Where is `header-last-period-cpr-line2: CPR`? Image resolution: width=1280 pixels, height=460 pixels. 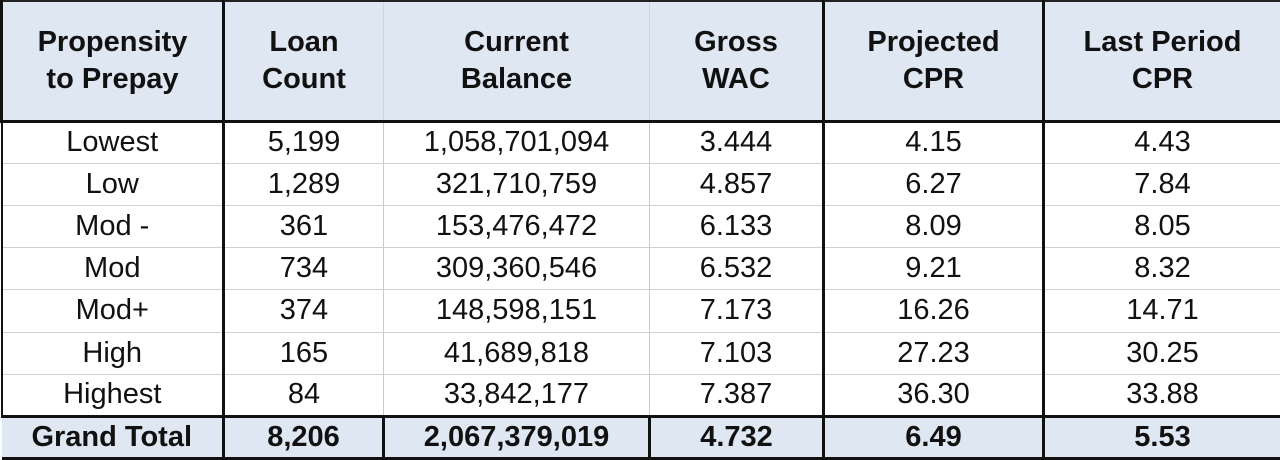
header-last-period-cpr-line2: CPR is located at coordinates (1162, 78).